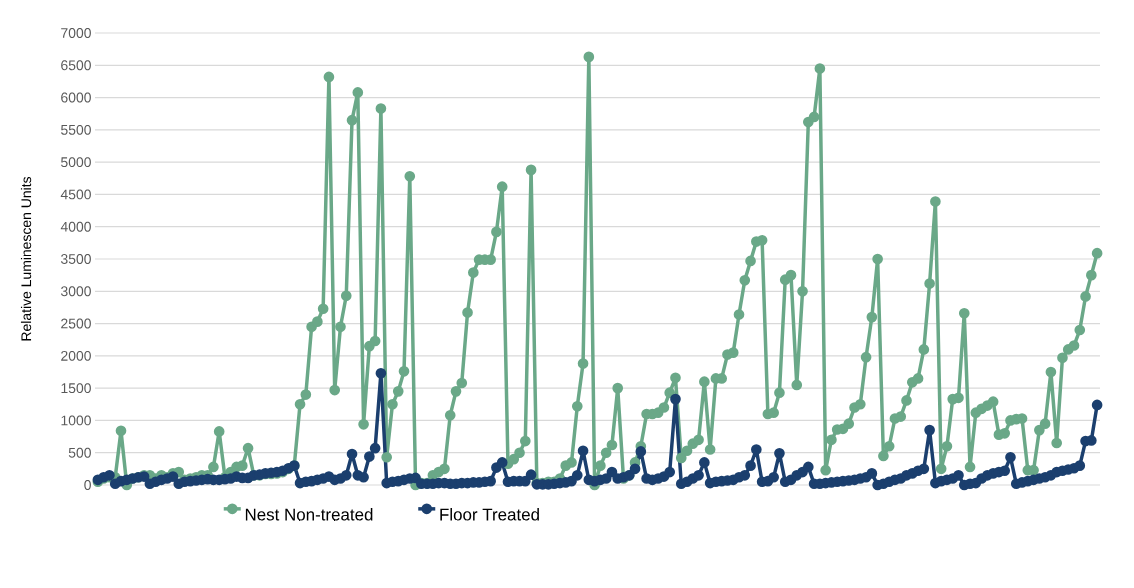 The image size is (1134, 588). Describe the element at coordinates (76, 323) in the screenshot. I see `y-tick-label: 2500` at that location.